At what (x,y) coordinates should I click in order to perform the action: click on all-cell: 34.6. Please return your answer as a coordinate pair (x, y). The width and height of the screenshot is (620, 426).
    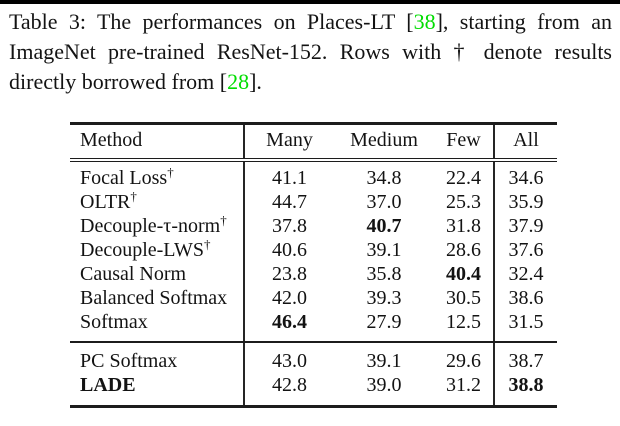
    Looking at the image, I should click on (525, 175).